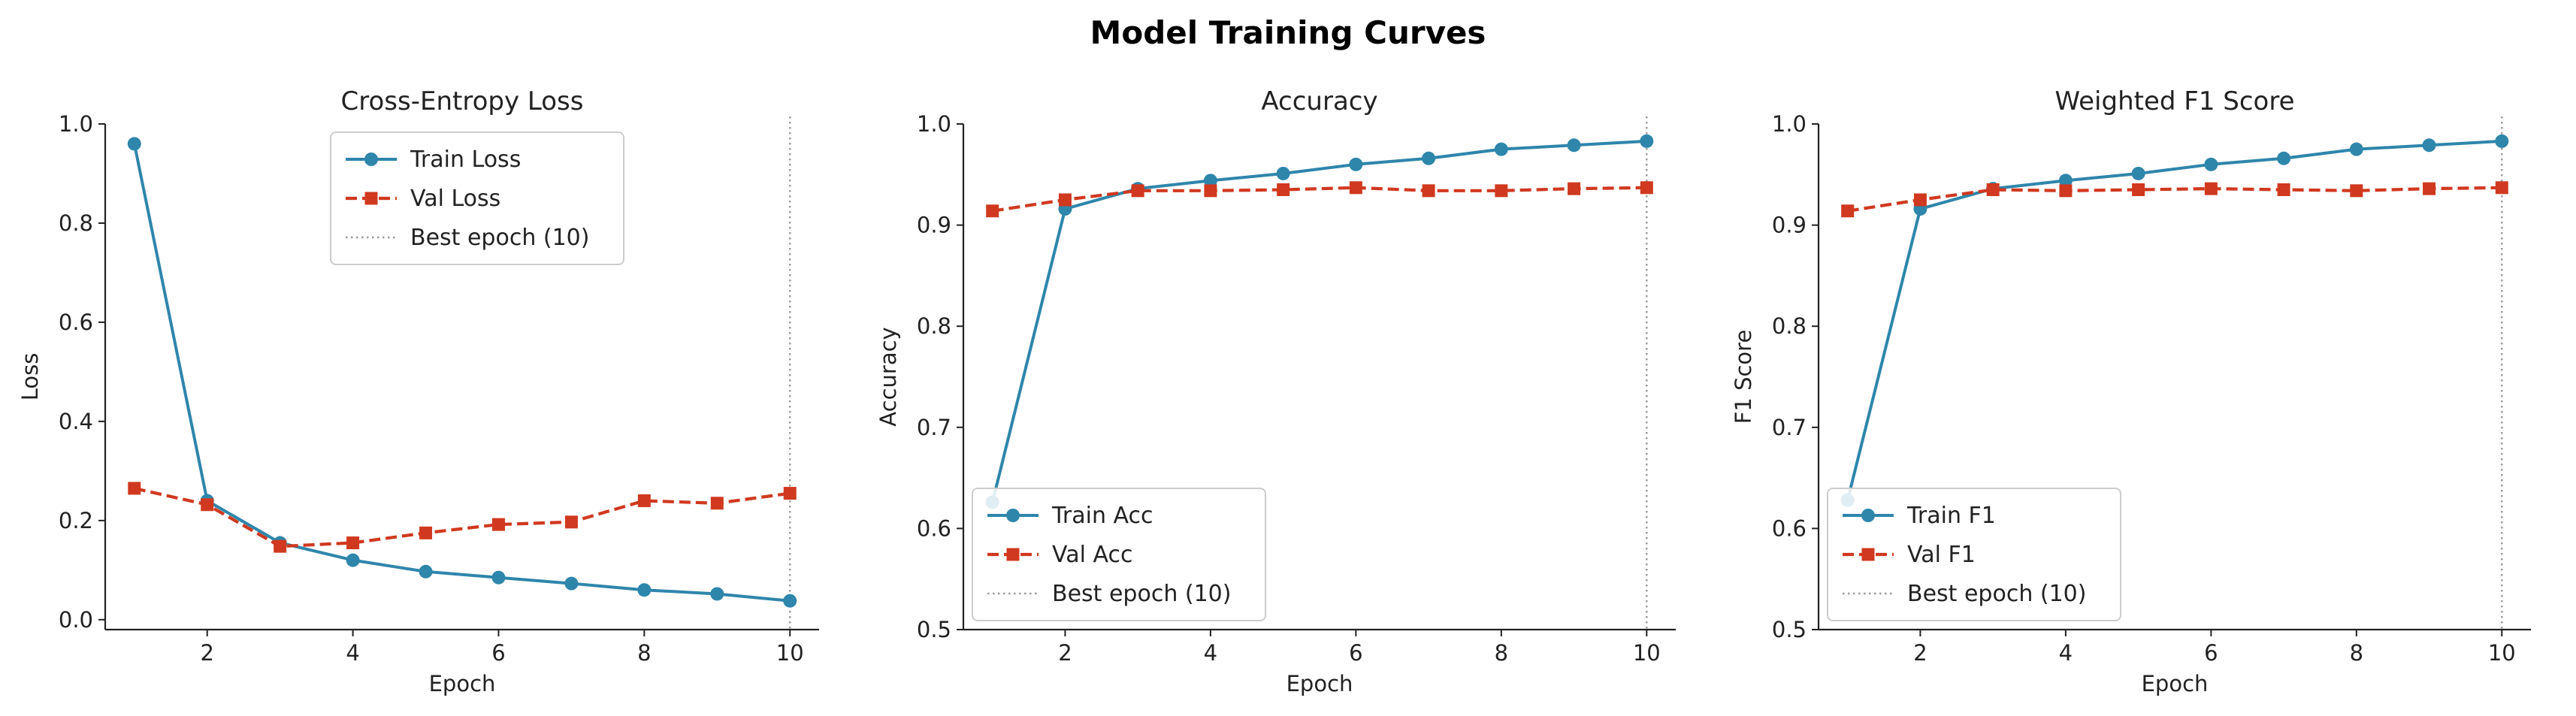 The width and height of the screenshot is (2576, 716). What do you see at coordinates (455, 199) in the screenshot?
I see `legend-label: Val Loss` at bounding box center [455, 199].